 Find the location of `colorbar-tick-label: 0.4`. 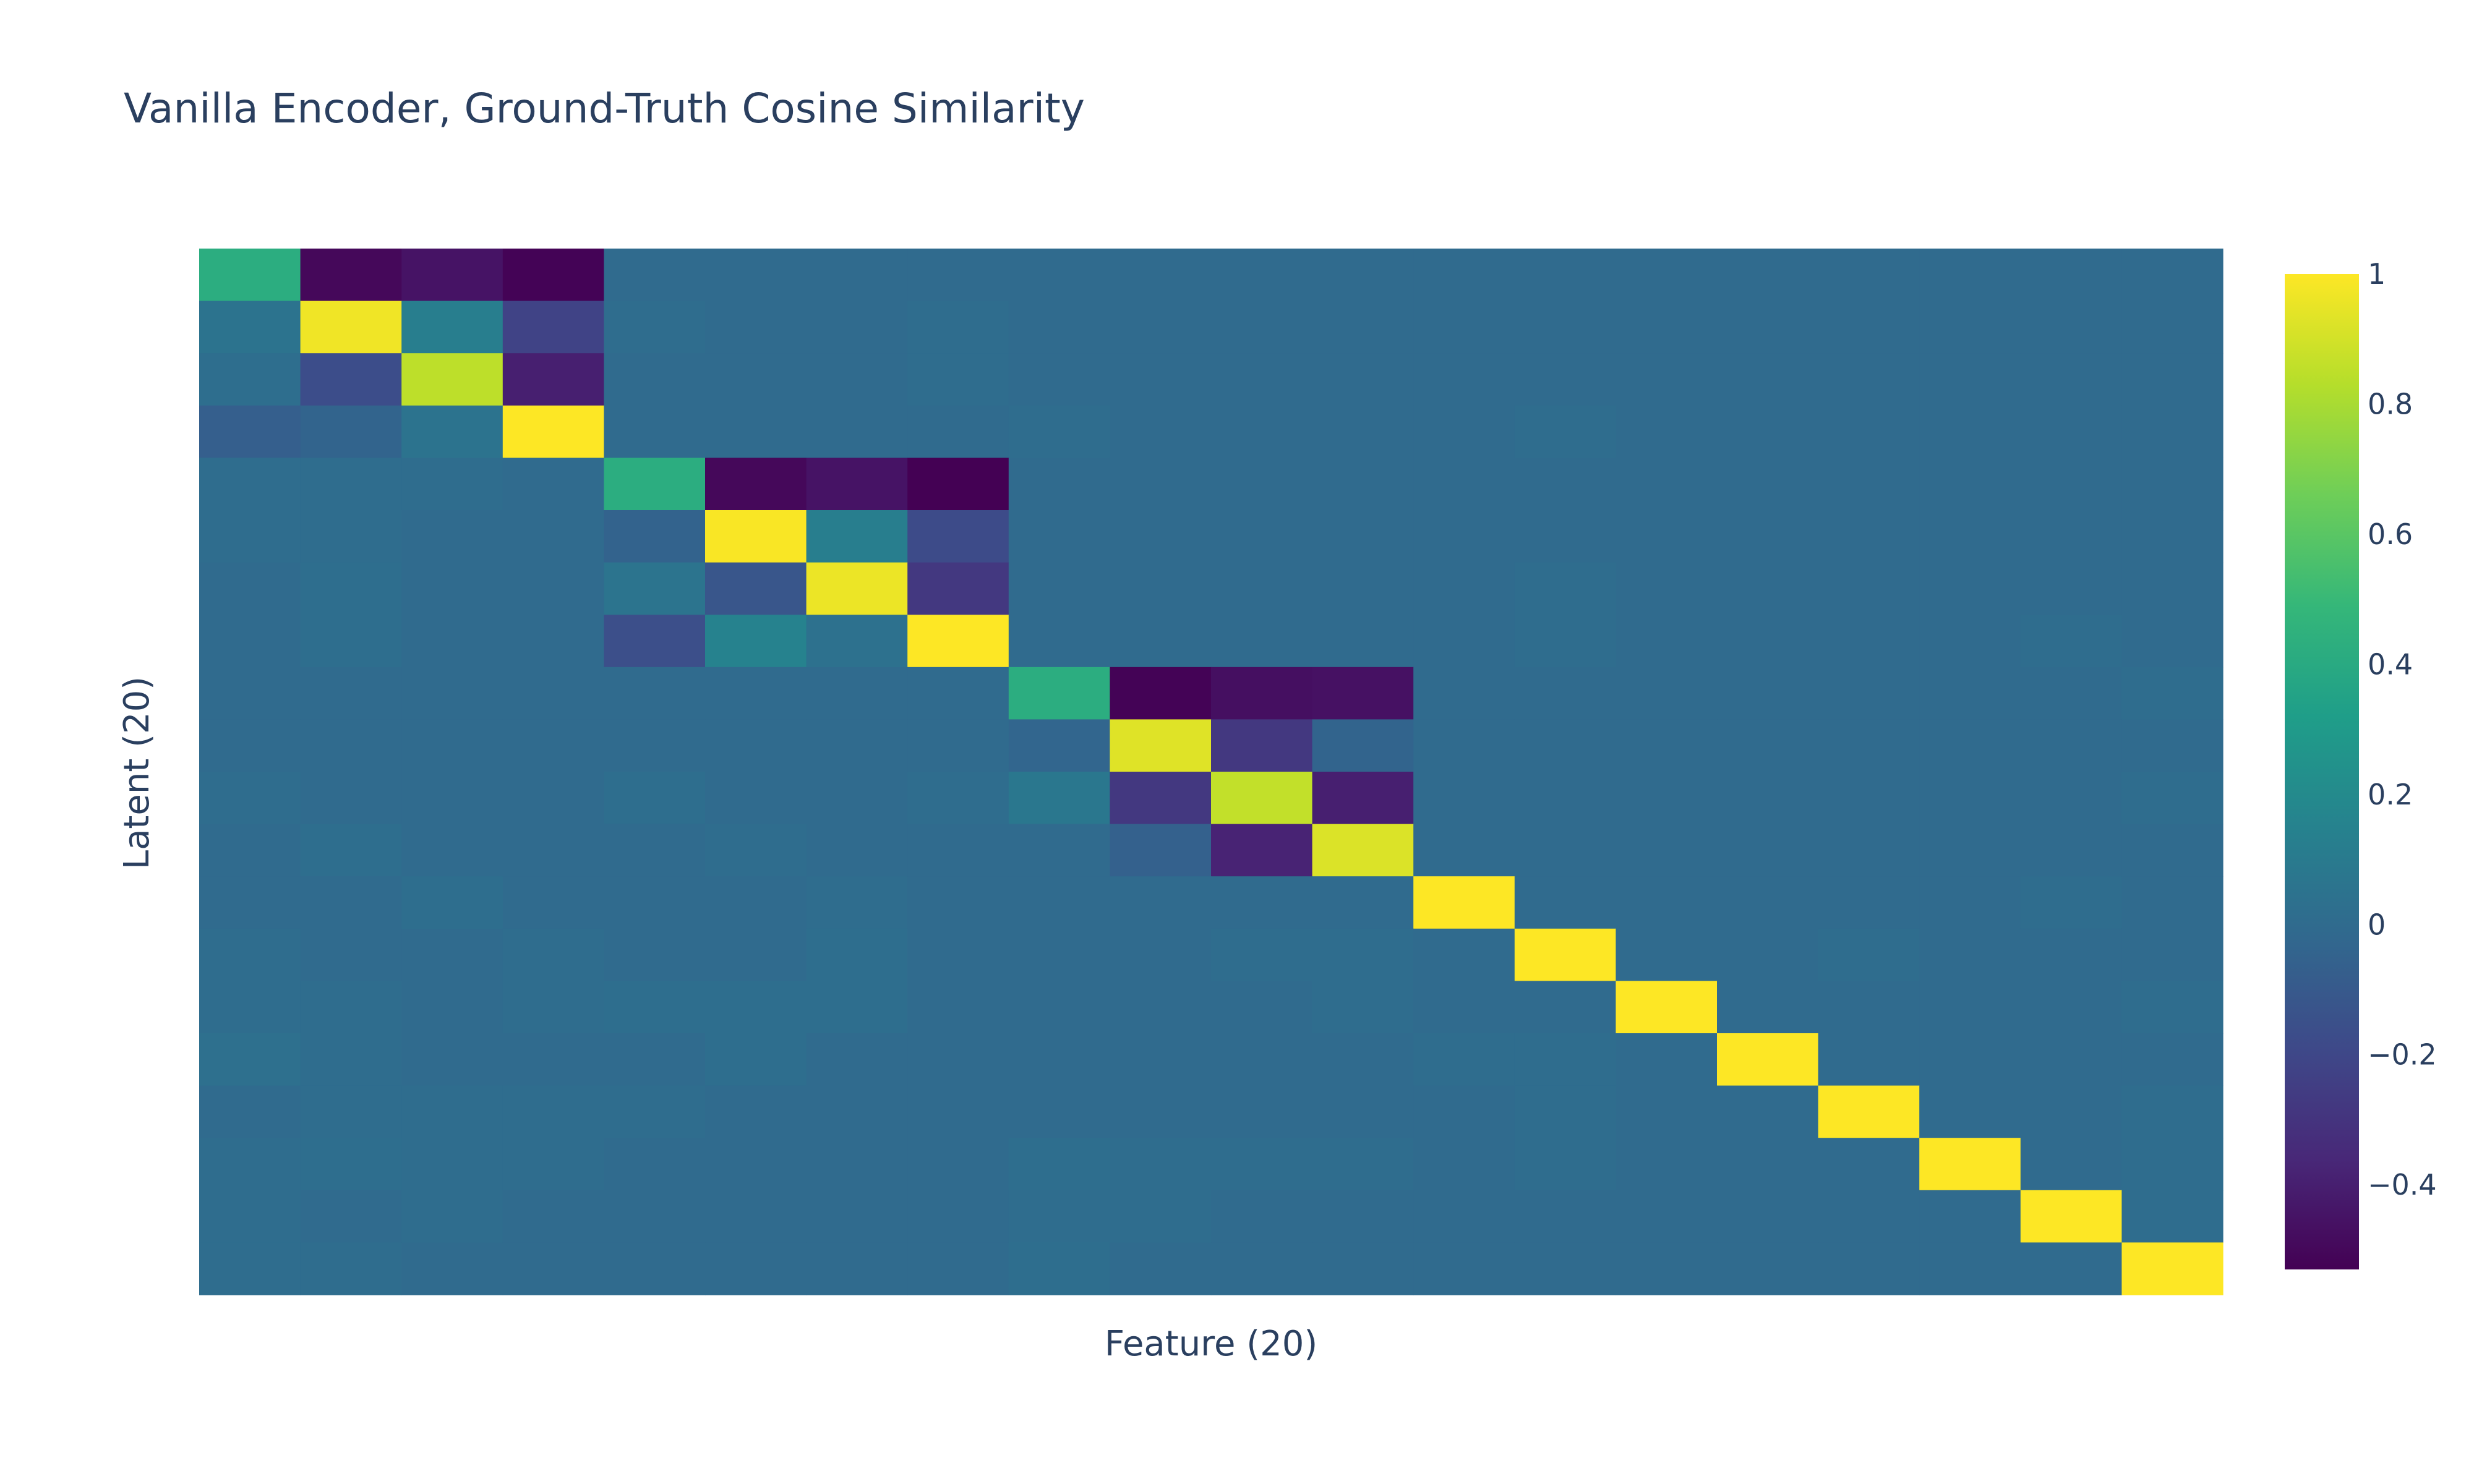

colorbar-tick-label: 0.4 is located at coordinates (2390, 664).